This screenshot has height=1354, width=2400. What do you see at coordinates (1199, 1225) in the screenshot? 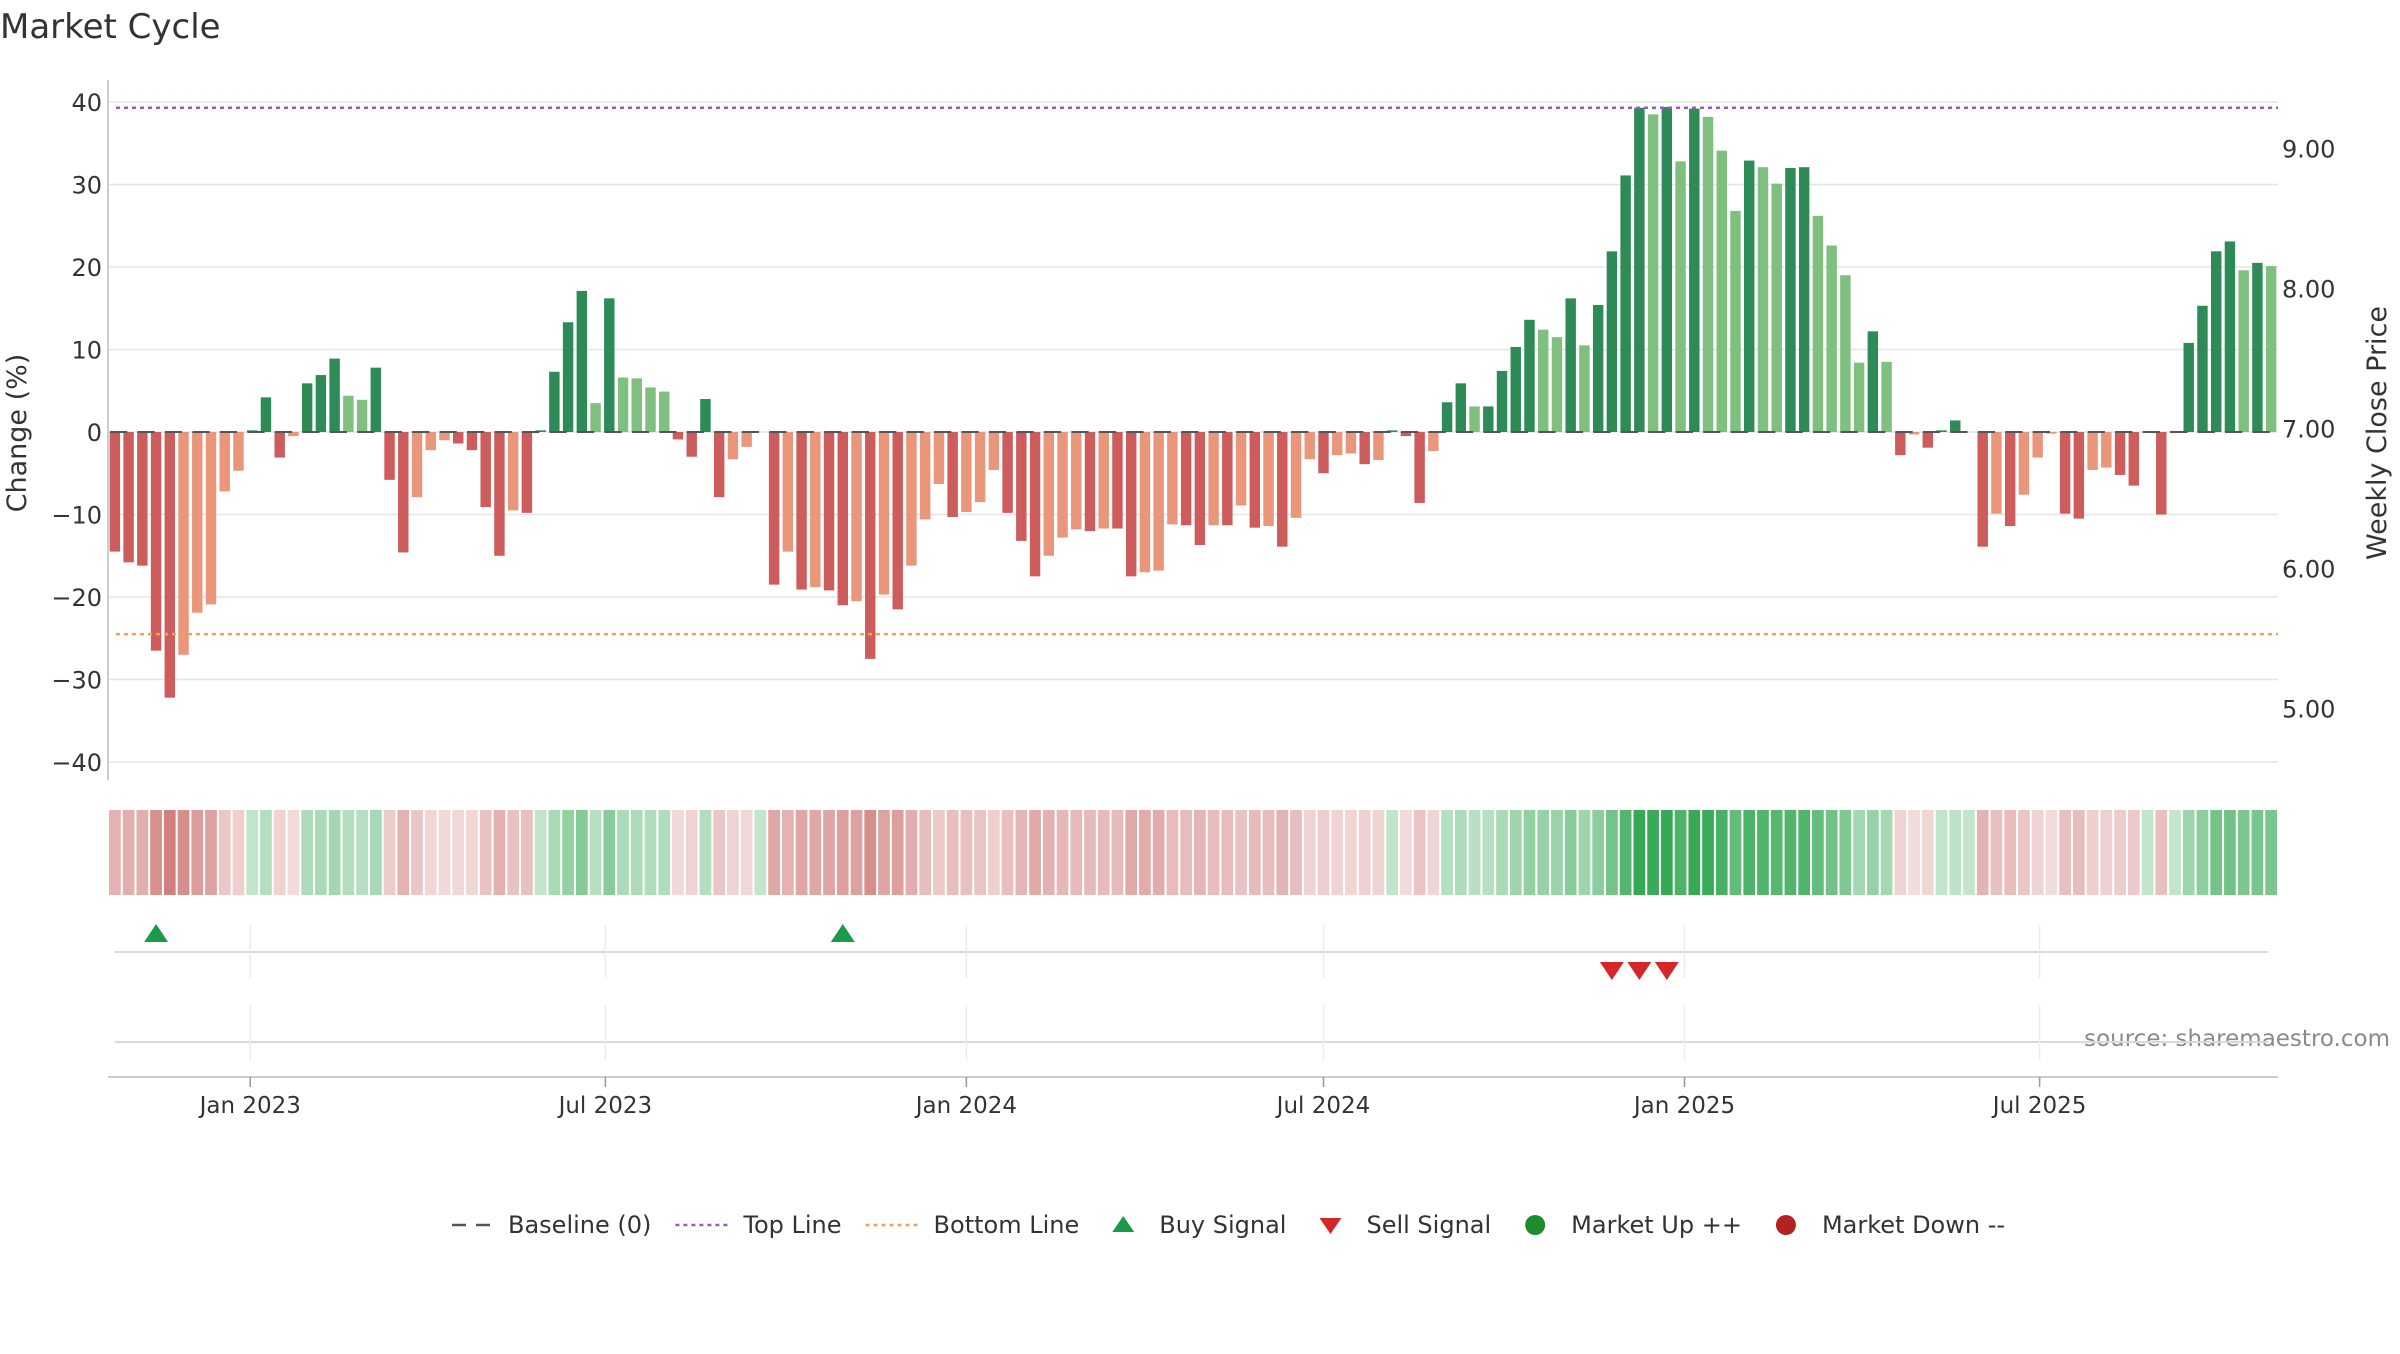
I see `legend-item: Buy Signal` at bounding box center [1199, 1225].